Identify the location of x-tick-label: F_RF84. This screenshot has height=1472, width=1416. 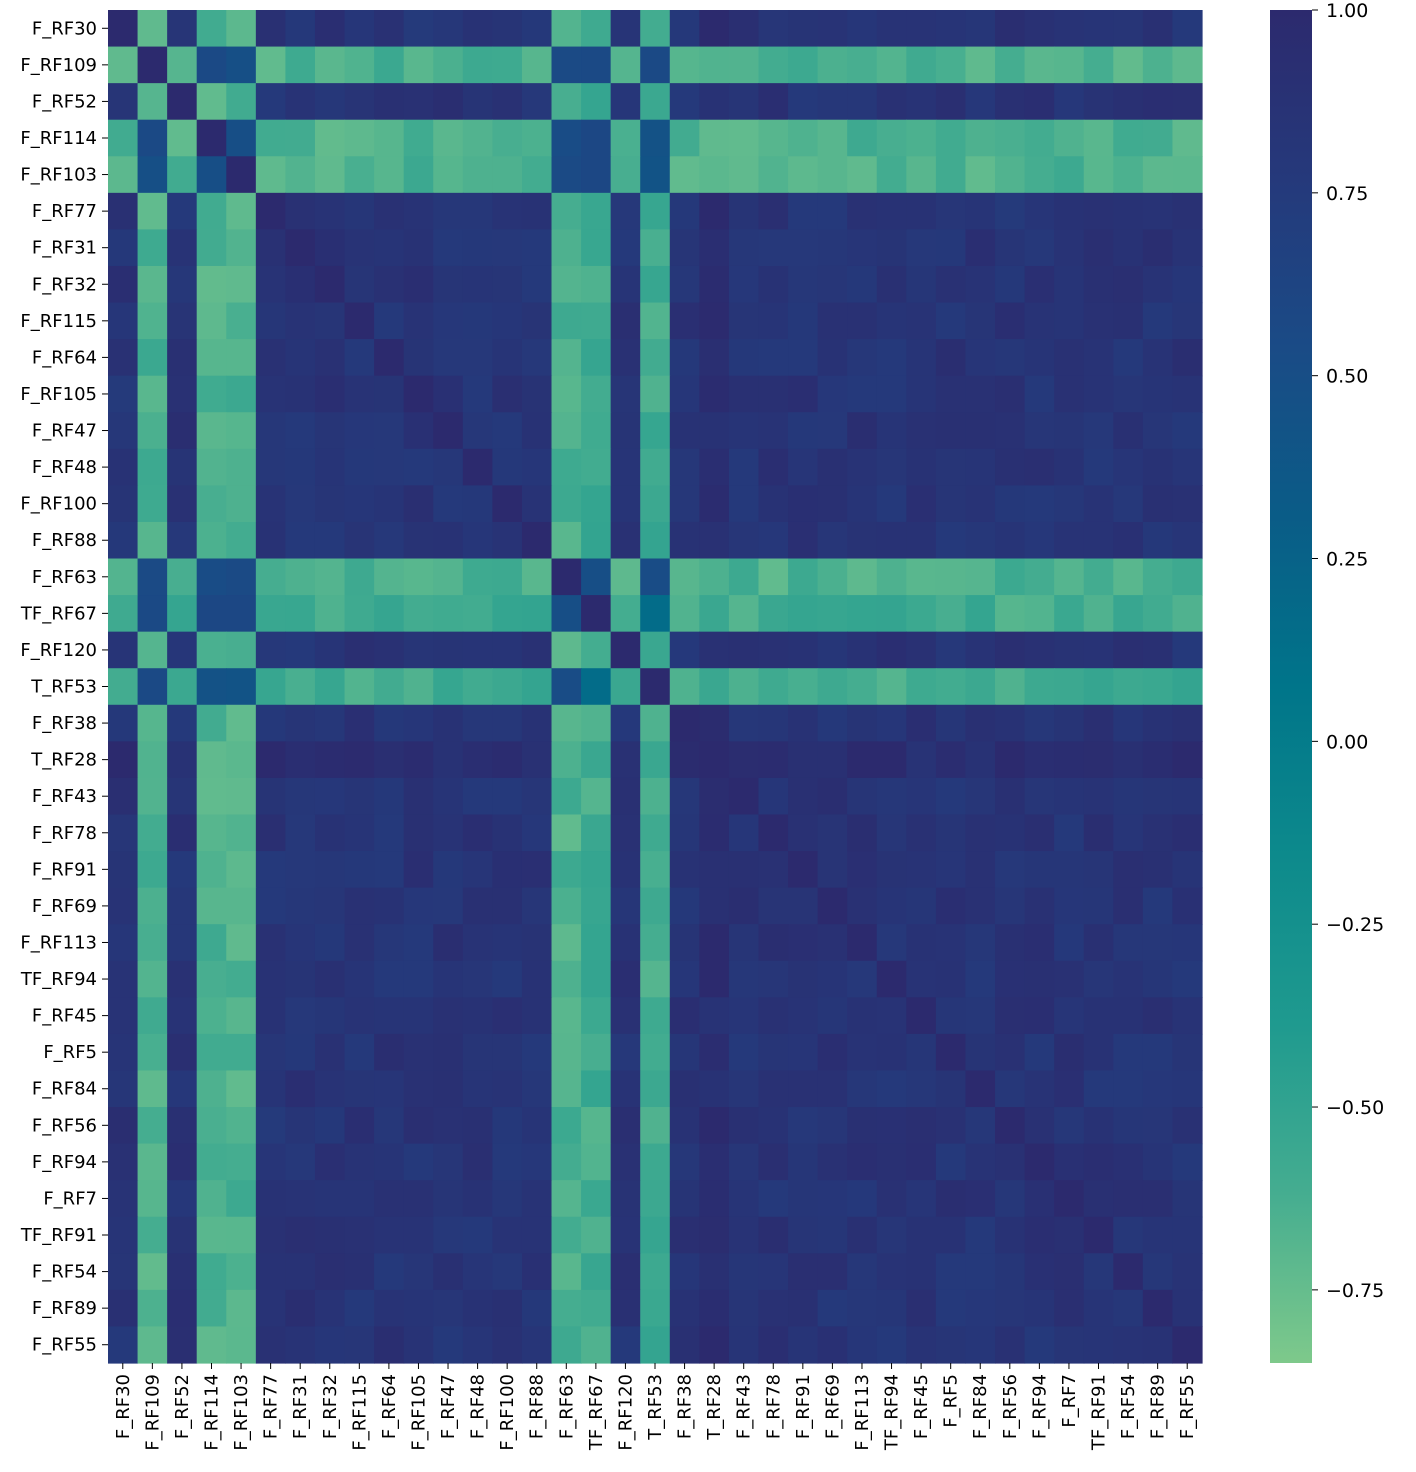
(980, 1406).